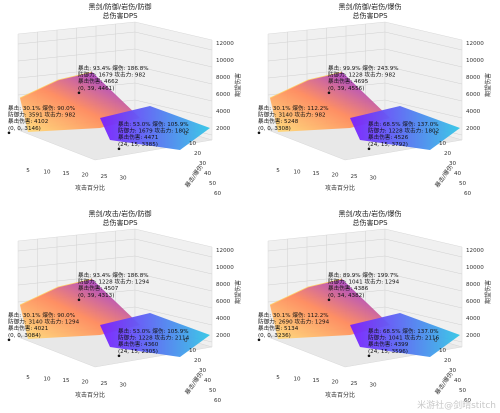  I want to click on x-axis-label: 攻击百分比, so click(340, 188).